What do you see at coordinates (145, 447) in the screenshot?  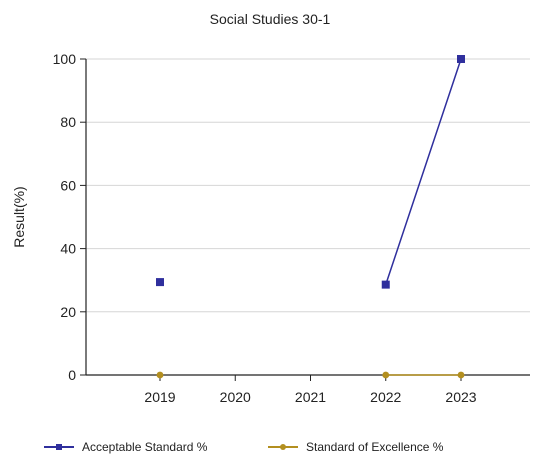 I see `legend-label-0: Acceptable Standard %` at bounding box center [145, 447].